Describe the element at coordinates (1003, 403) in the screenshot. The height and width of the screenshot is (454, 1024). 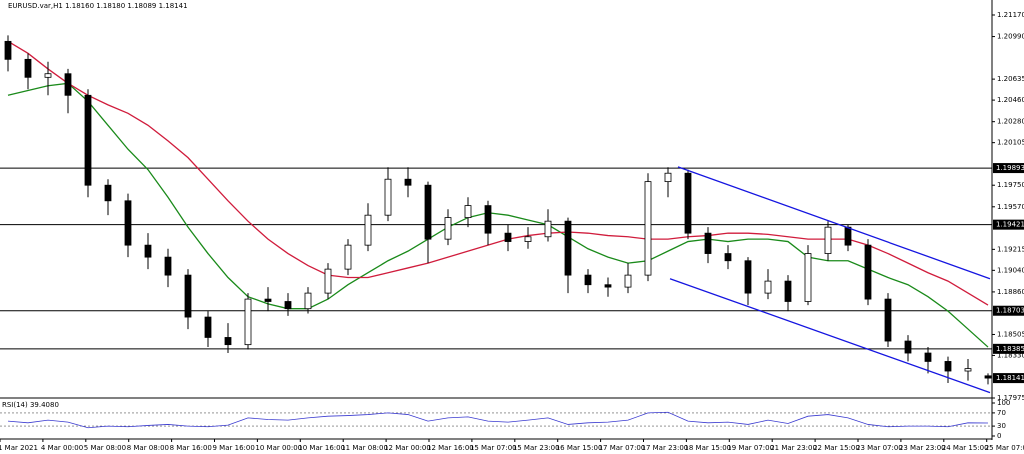
I see `rsi-tick-label: 100` at that location.